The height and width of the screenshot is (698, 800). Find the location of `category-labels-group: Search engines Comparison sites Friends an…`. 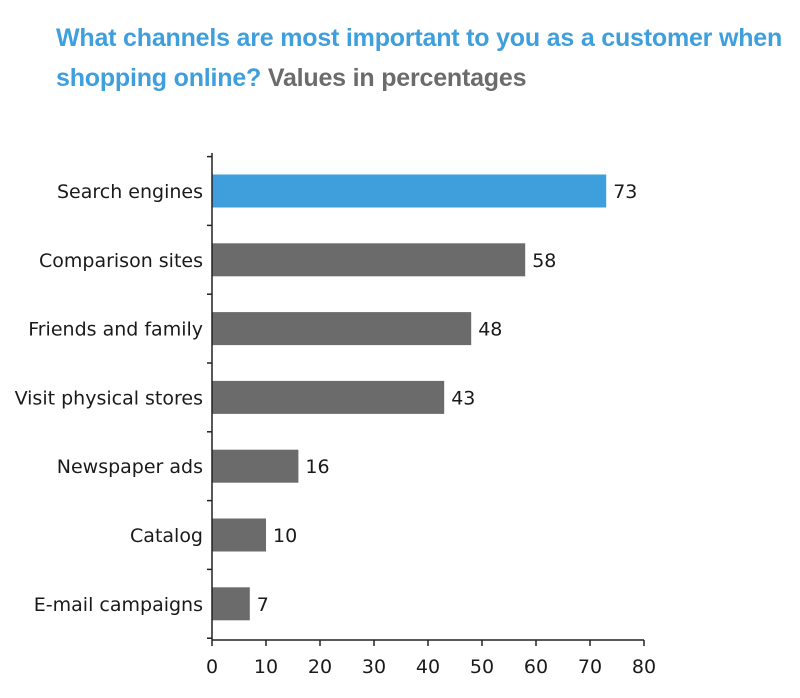

category-labels-group: Search engines Comparison sites Friends an… is located at coordinates (109, 398).